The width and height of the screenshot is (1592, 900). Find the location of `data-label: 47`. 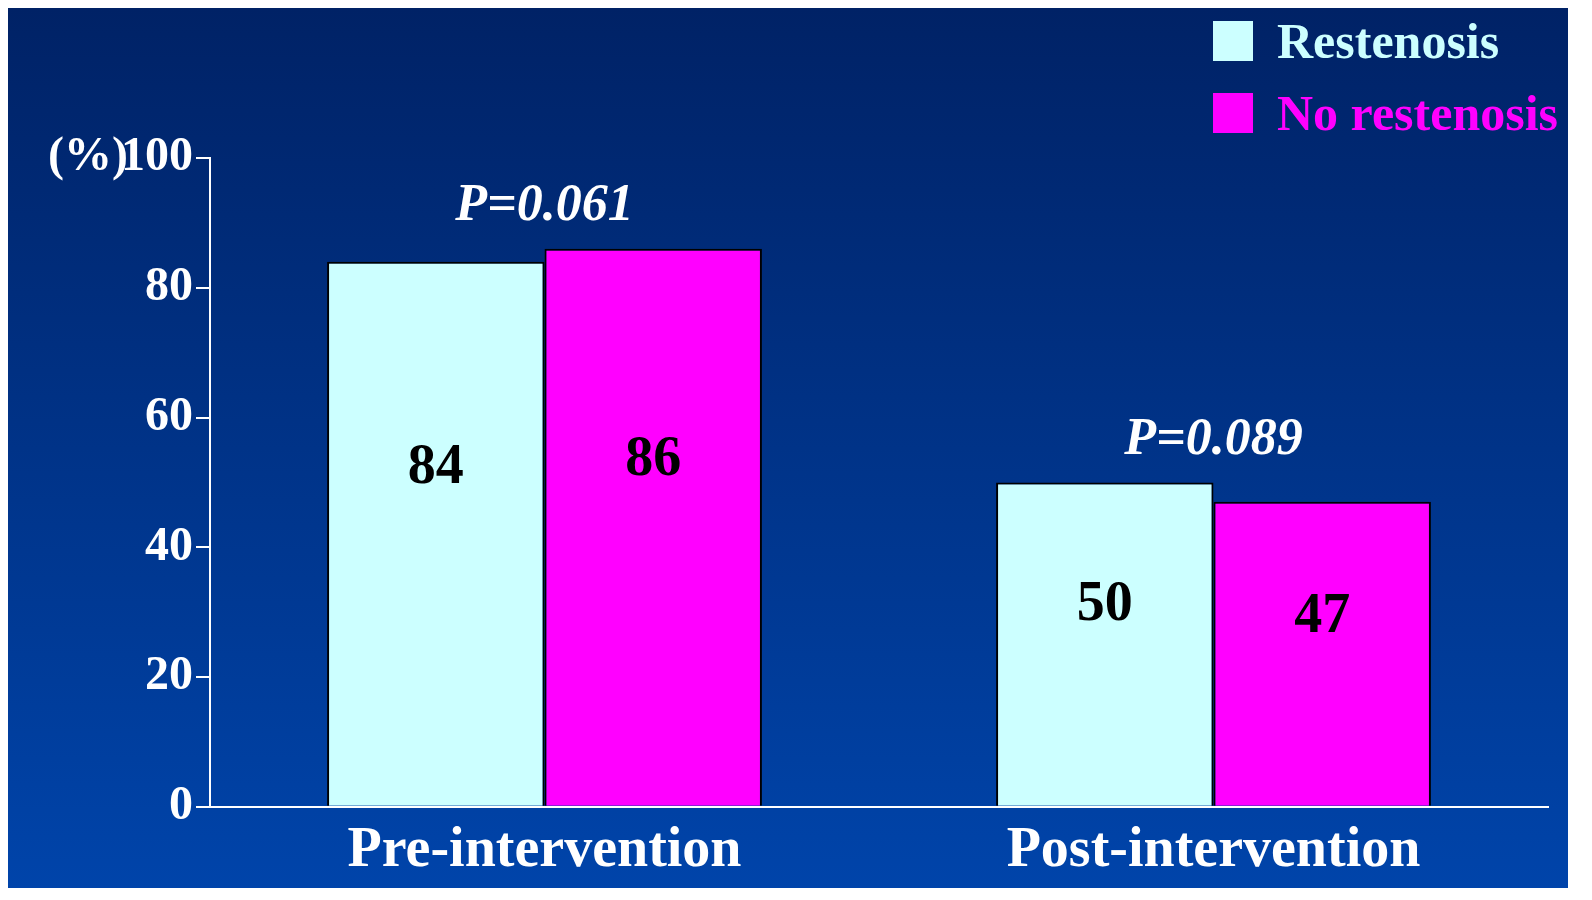

data-label: 47 is located at coordinates (1322, 613).